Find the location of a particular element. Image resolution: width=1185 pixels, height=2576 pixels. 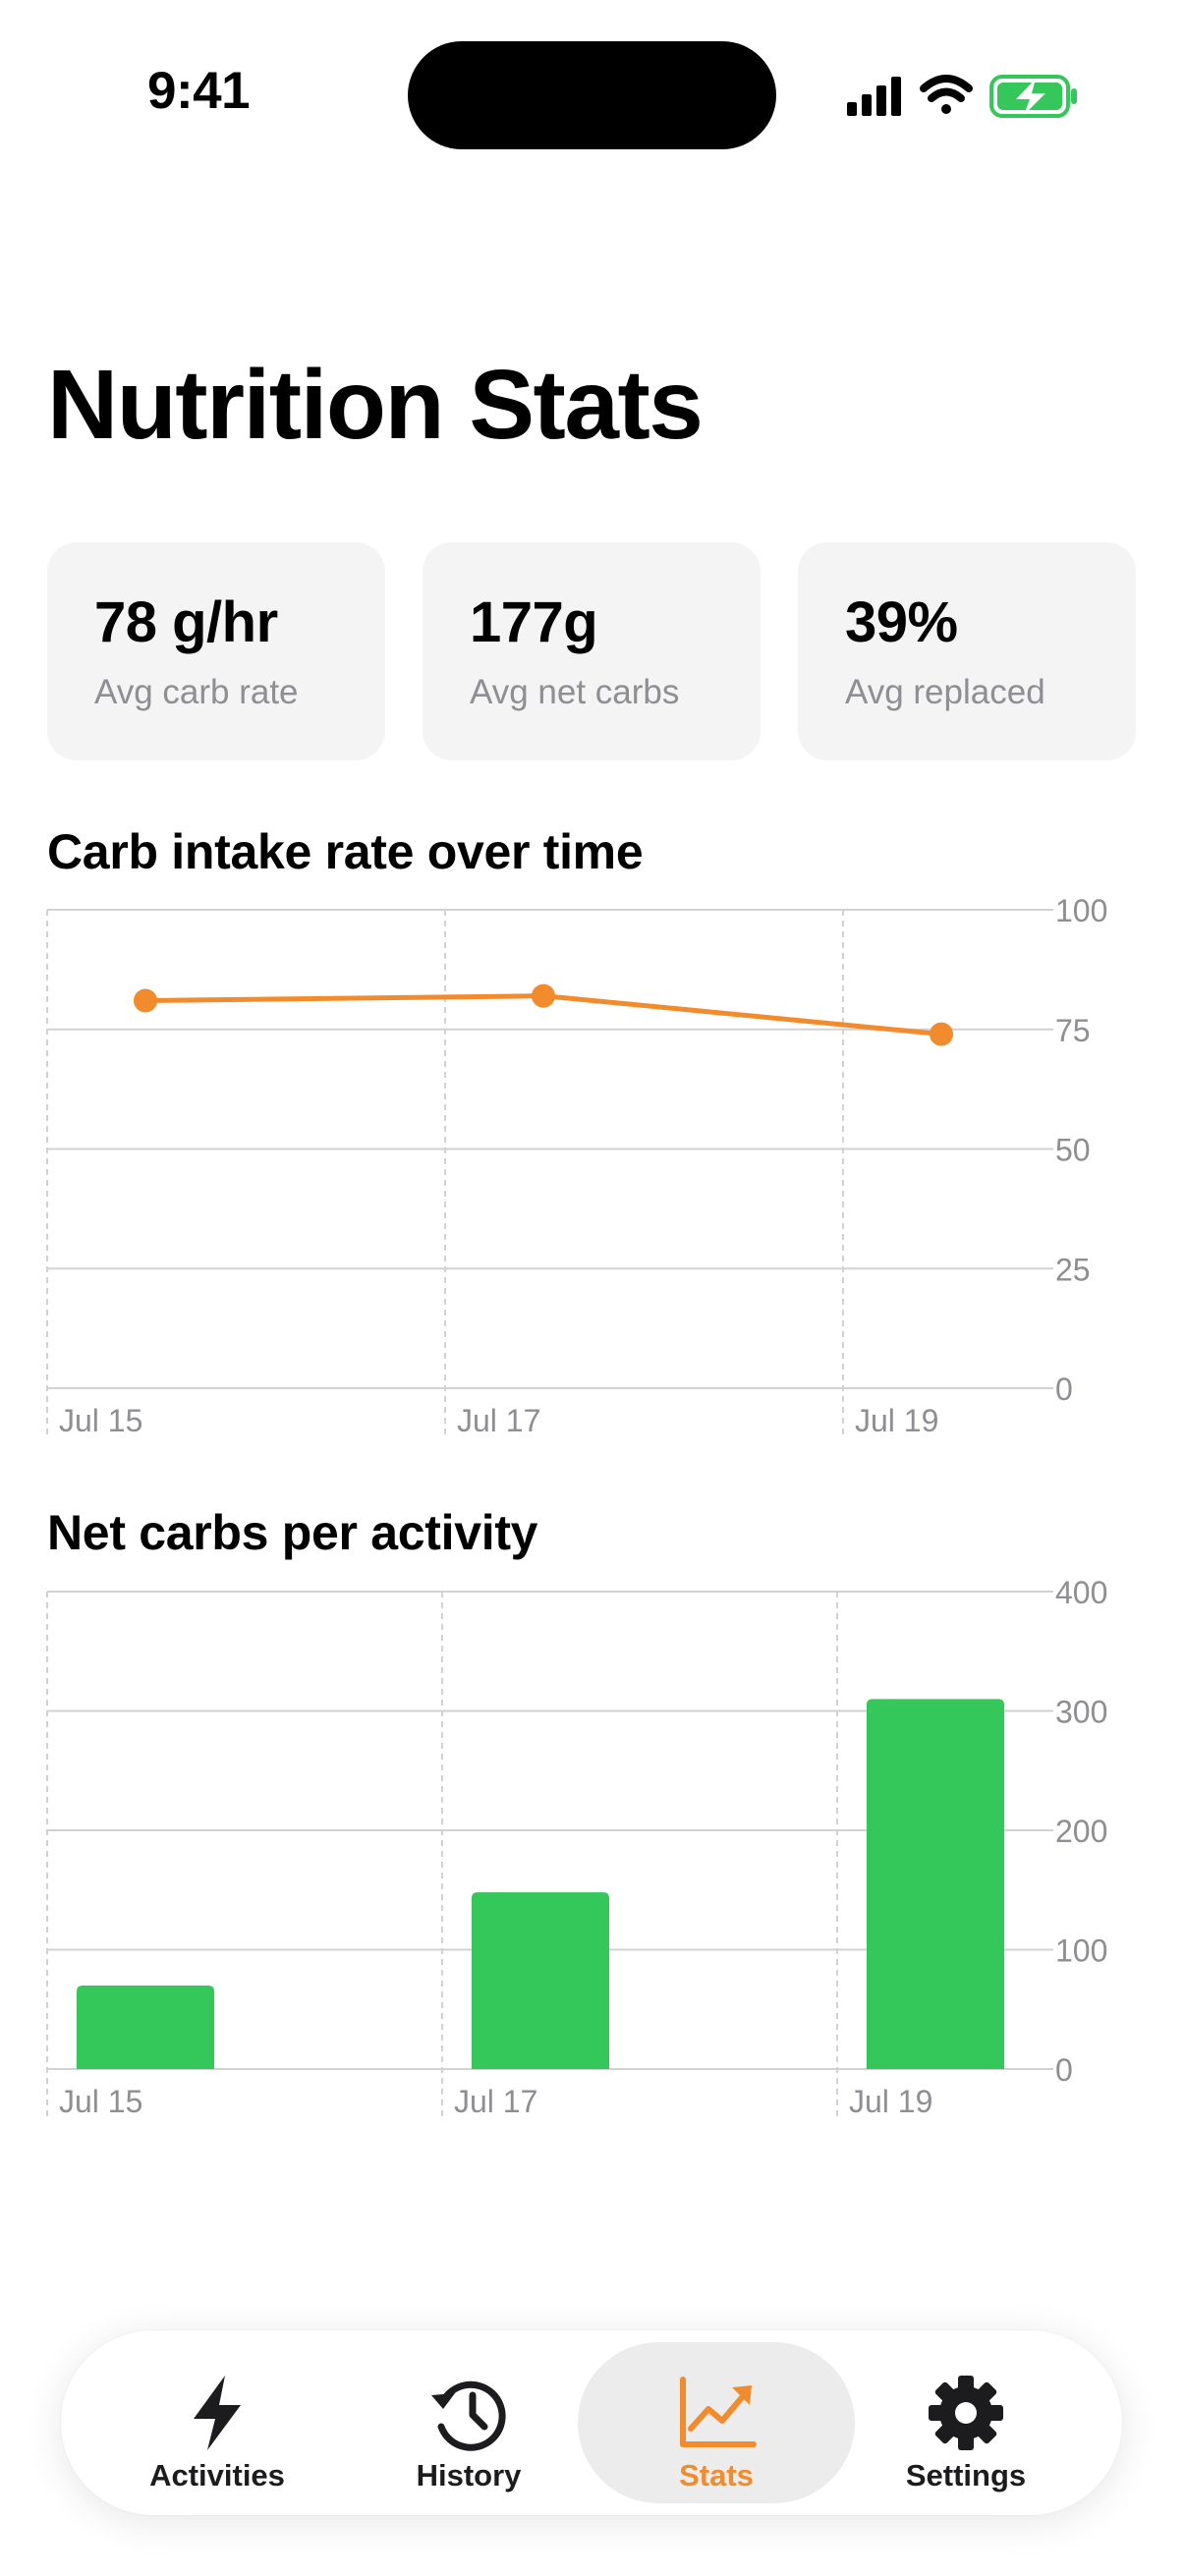

tab-bar: Activities History Stats is located at coordinates (592, 2422).